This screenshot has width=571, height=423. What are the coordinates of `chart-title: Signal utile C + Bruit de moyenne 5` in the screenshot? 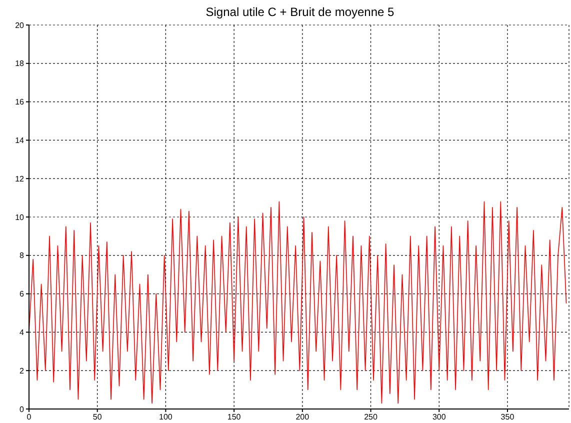 It's located at (300, 12).